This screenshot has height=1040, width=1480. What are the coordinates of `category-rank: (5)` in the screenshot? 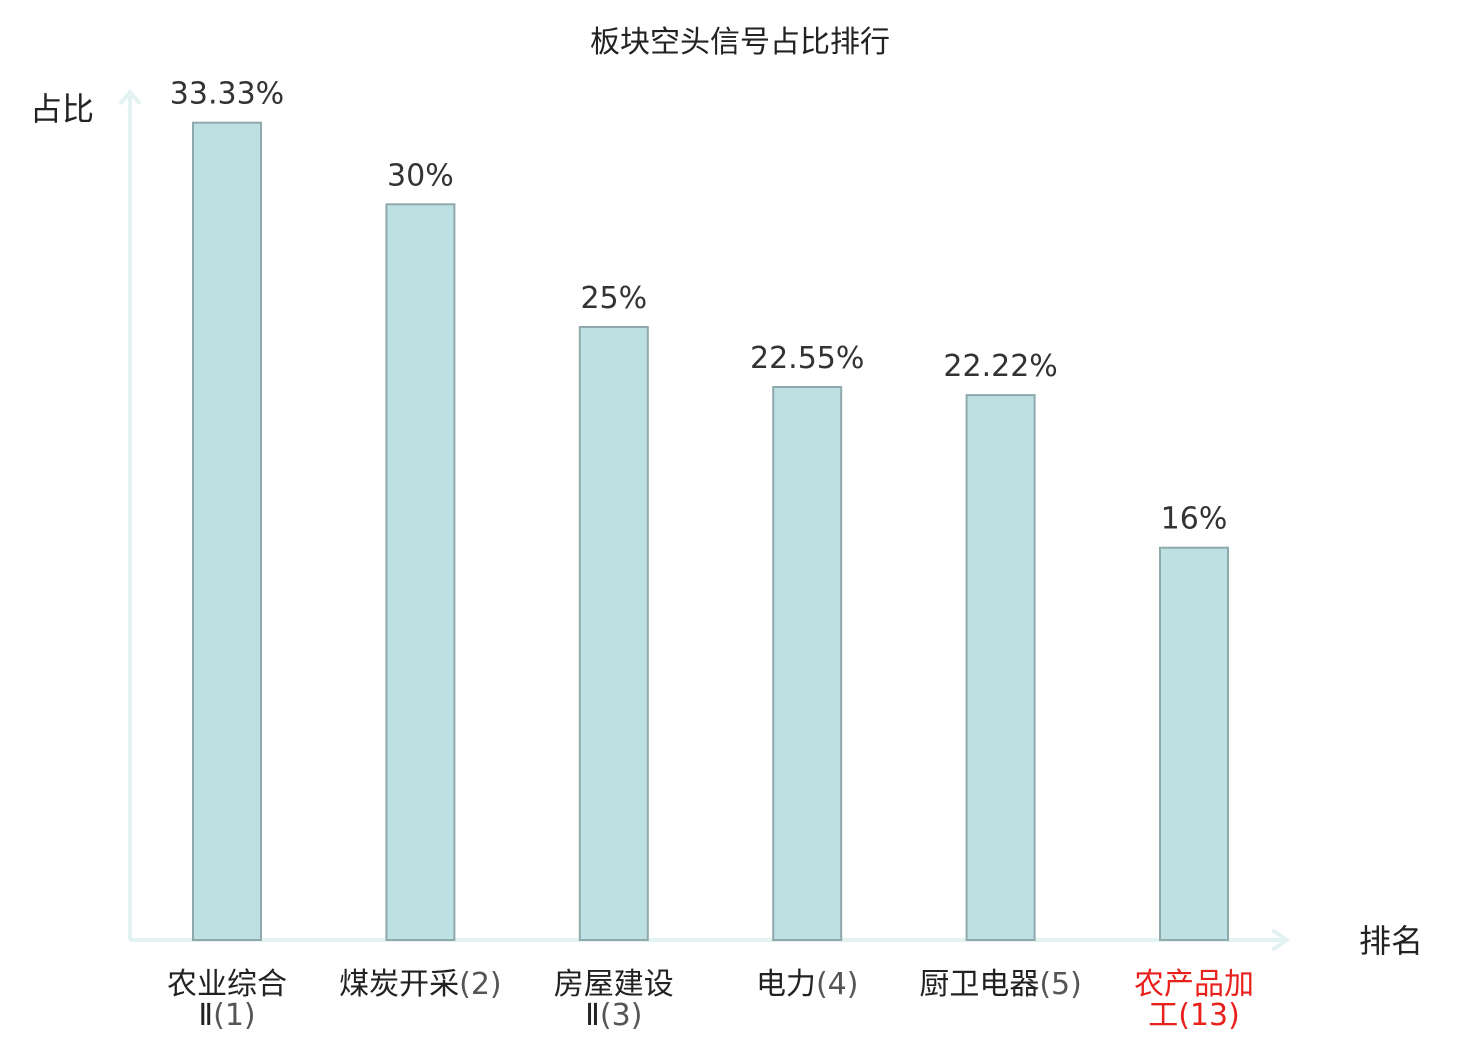 It's located at (1060, 984).